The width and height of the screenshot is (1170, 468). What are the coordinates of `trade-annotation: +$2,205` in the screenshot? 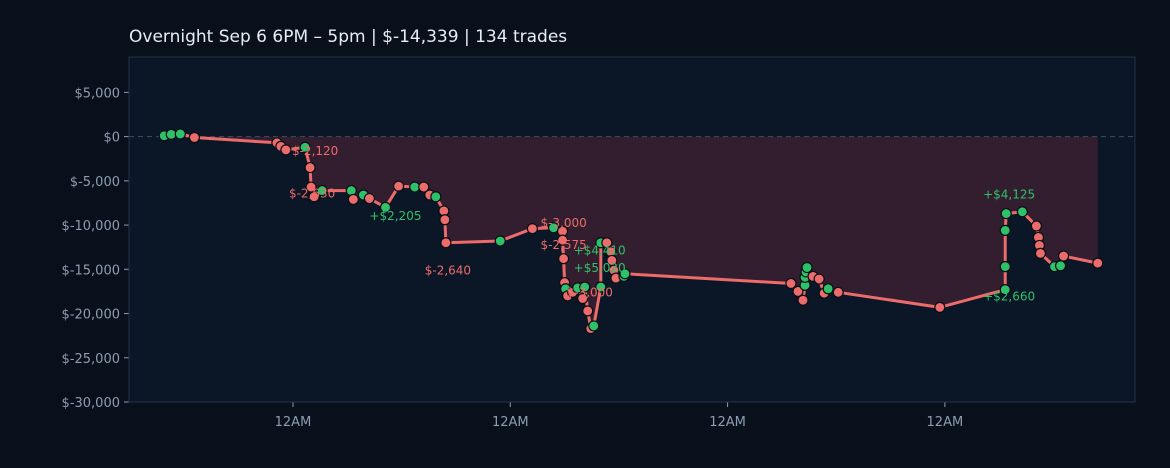 It's located at (395, 216).